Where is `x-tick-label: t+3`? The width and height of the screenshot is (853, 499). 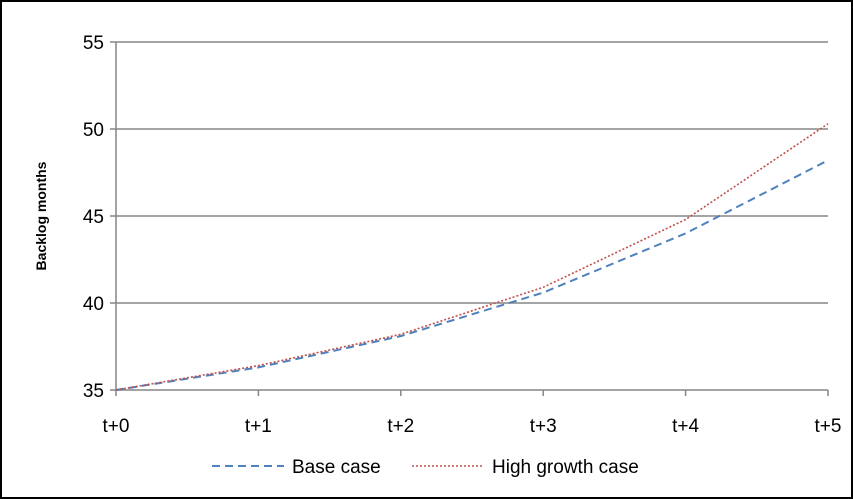
x-tick-label: t+3 is located at coordinates (543, 426).